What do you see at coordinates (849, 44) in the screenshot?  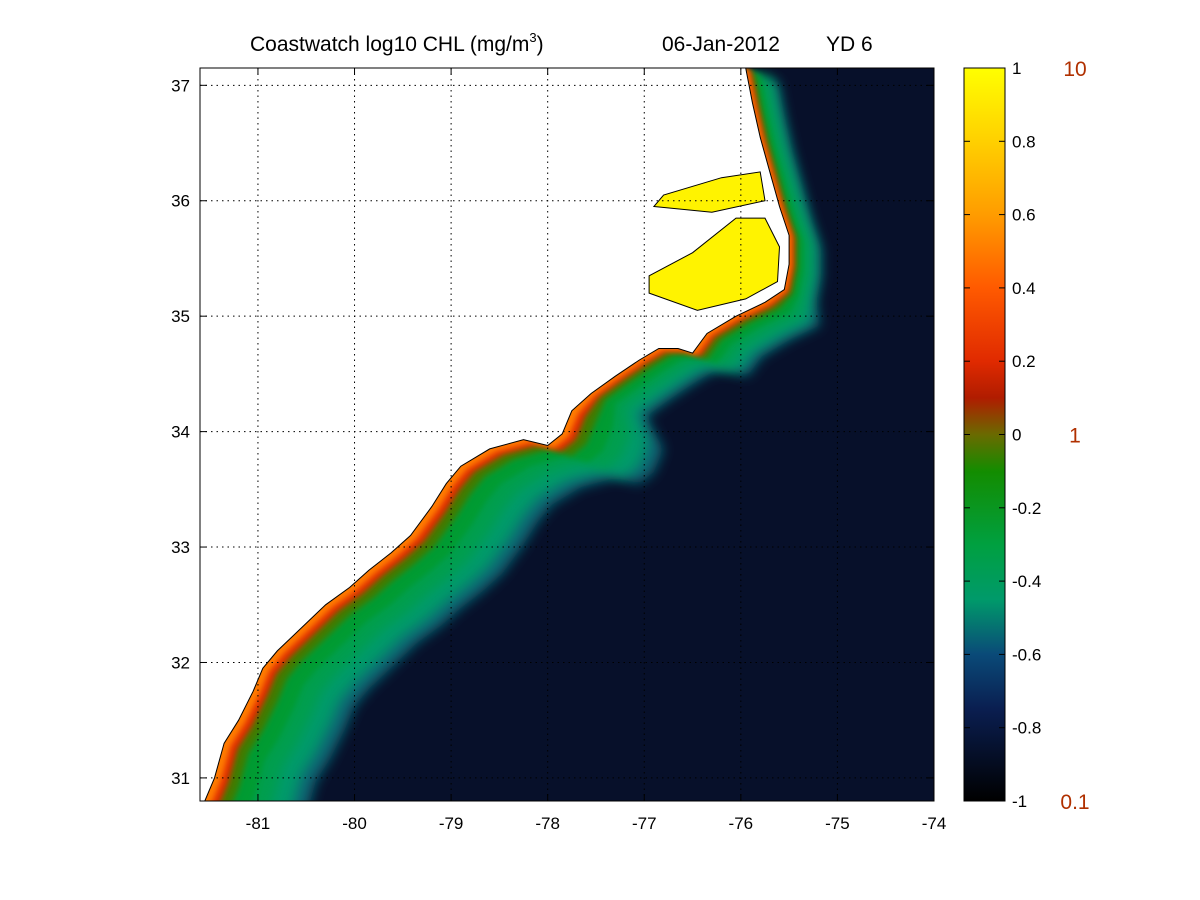 I see `title-yearday: YD 6` at bounding box center [849, 44].